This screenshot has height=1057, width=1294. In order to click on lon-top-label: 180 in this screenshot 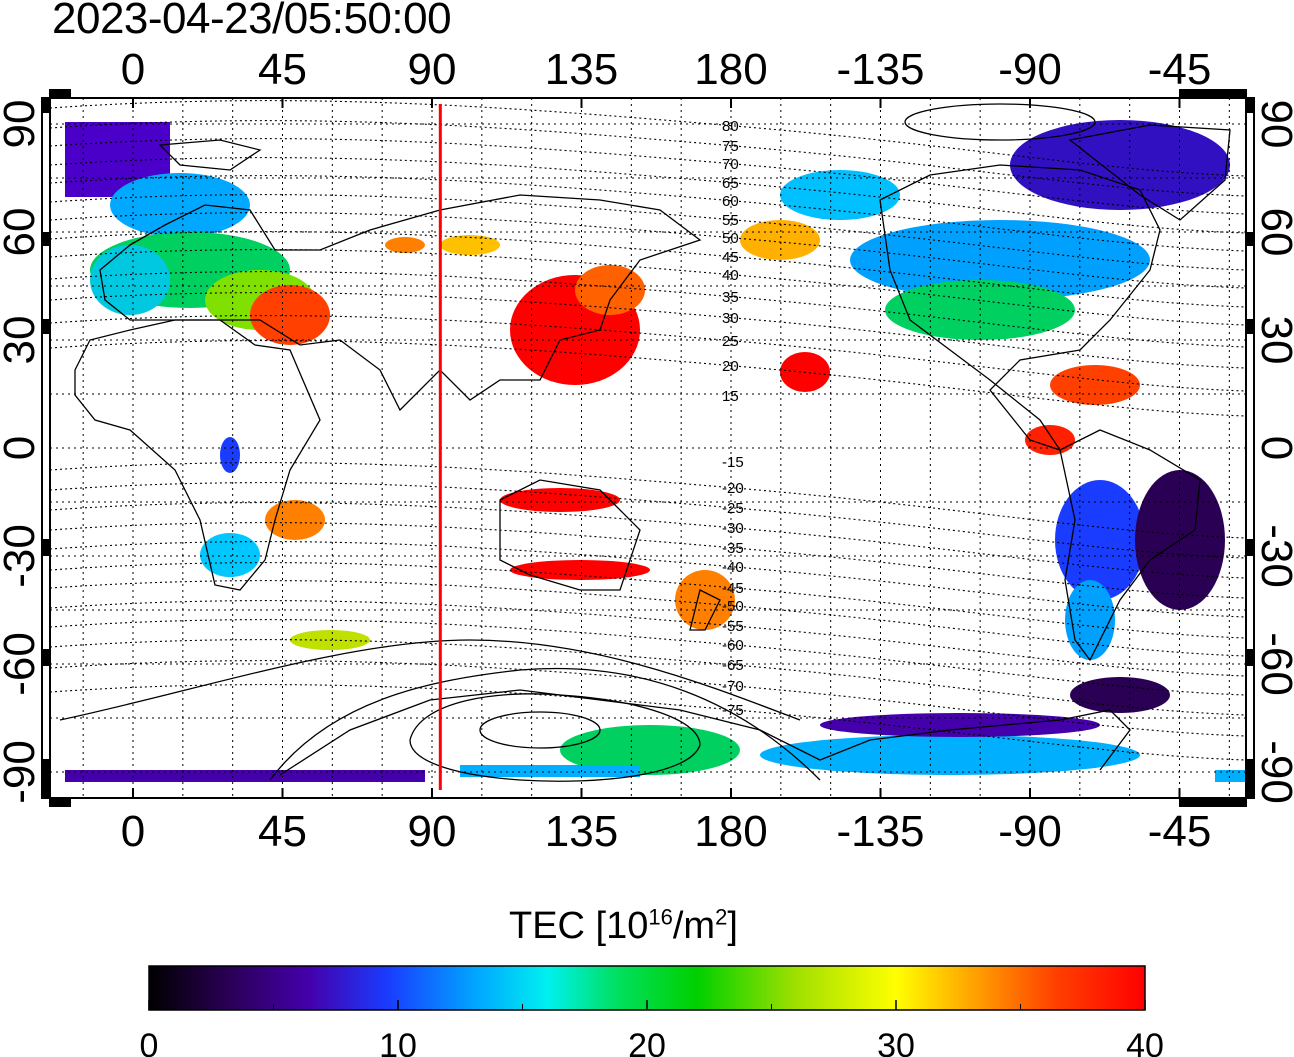, I will do `click(730, 69)`.